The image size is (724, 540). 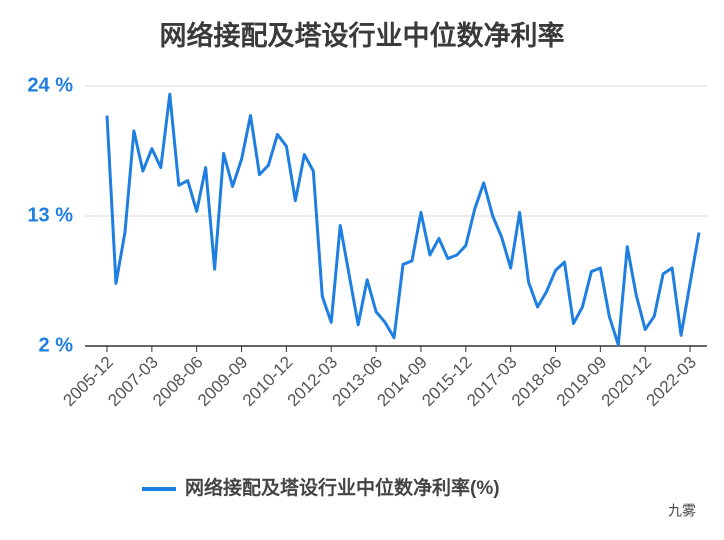 I want to click on legend-label: 网络接配及塔设行业中位数净利率(%), so click(x=342, y=487).